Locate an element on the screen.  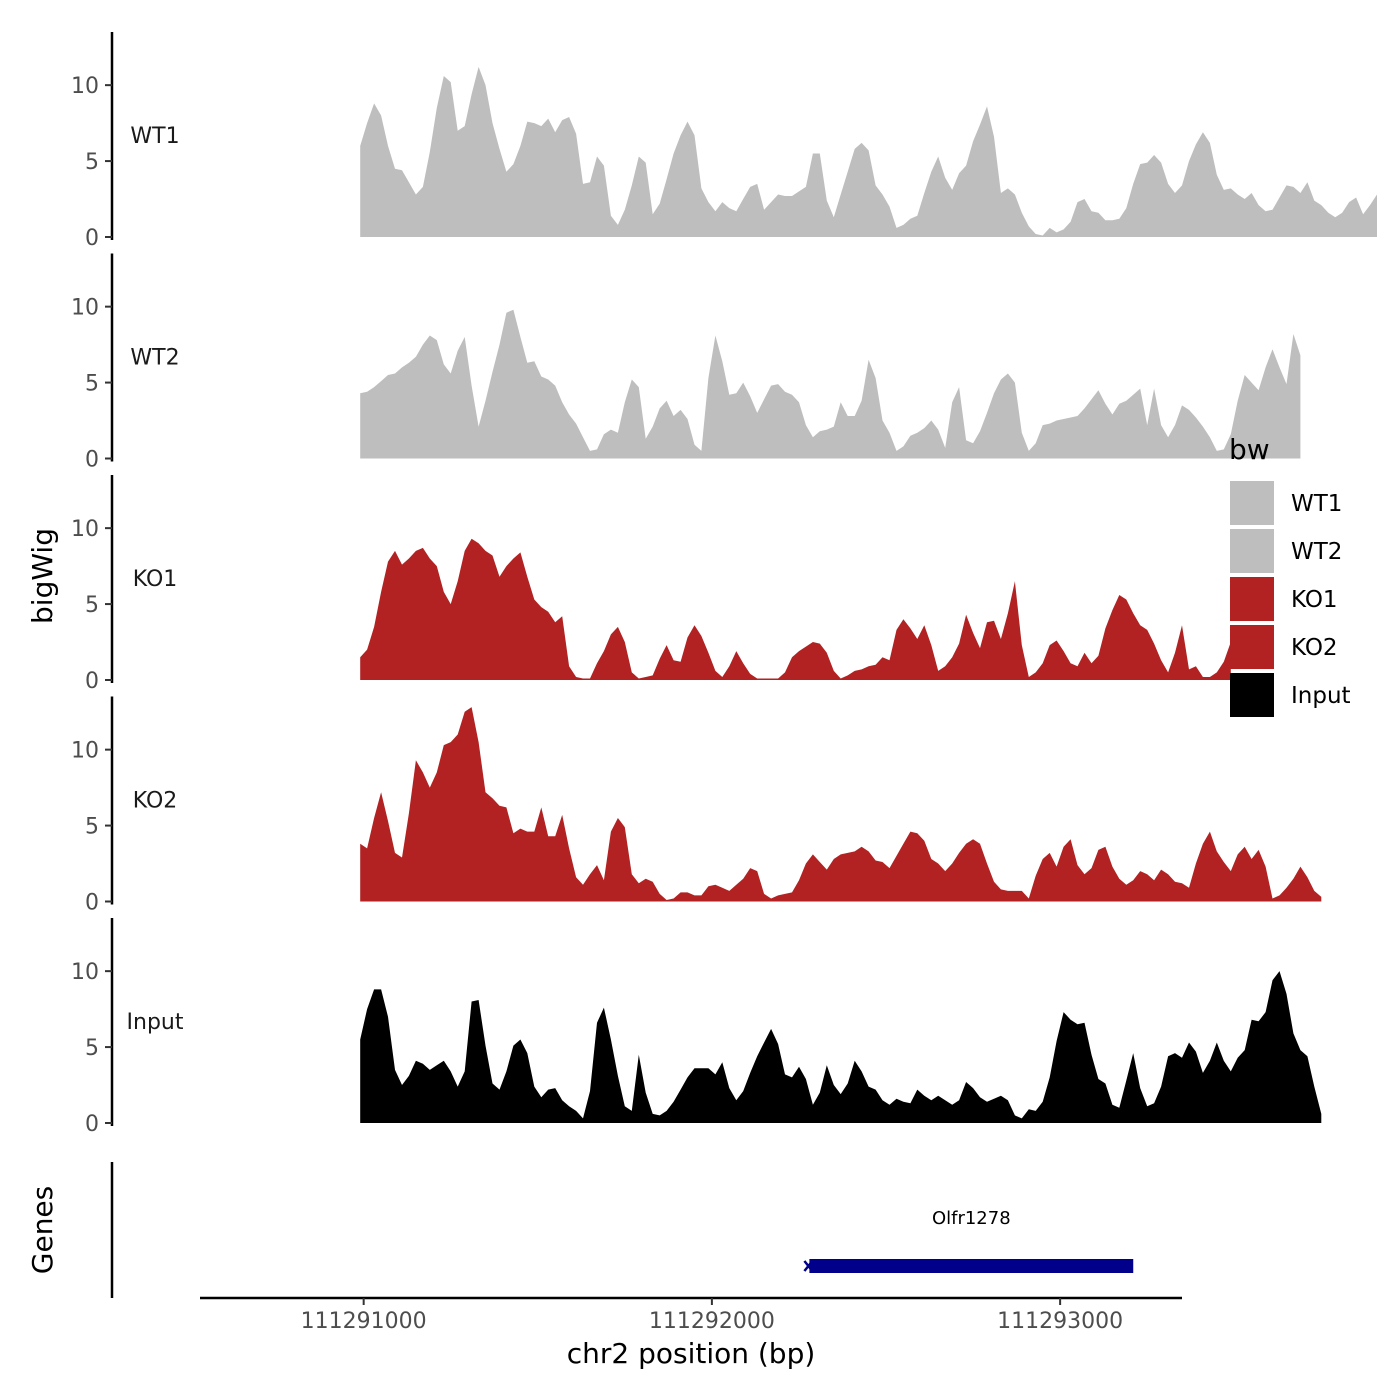
track-ko2: 0 5 10 KO2 is located at coordinates (696, 806).